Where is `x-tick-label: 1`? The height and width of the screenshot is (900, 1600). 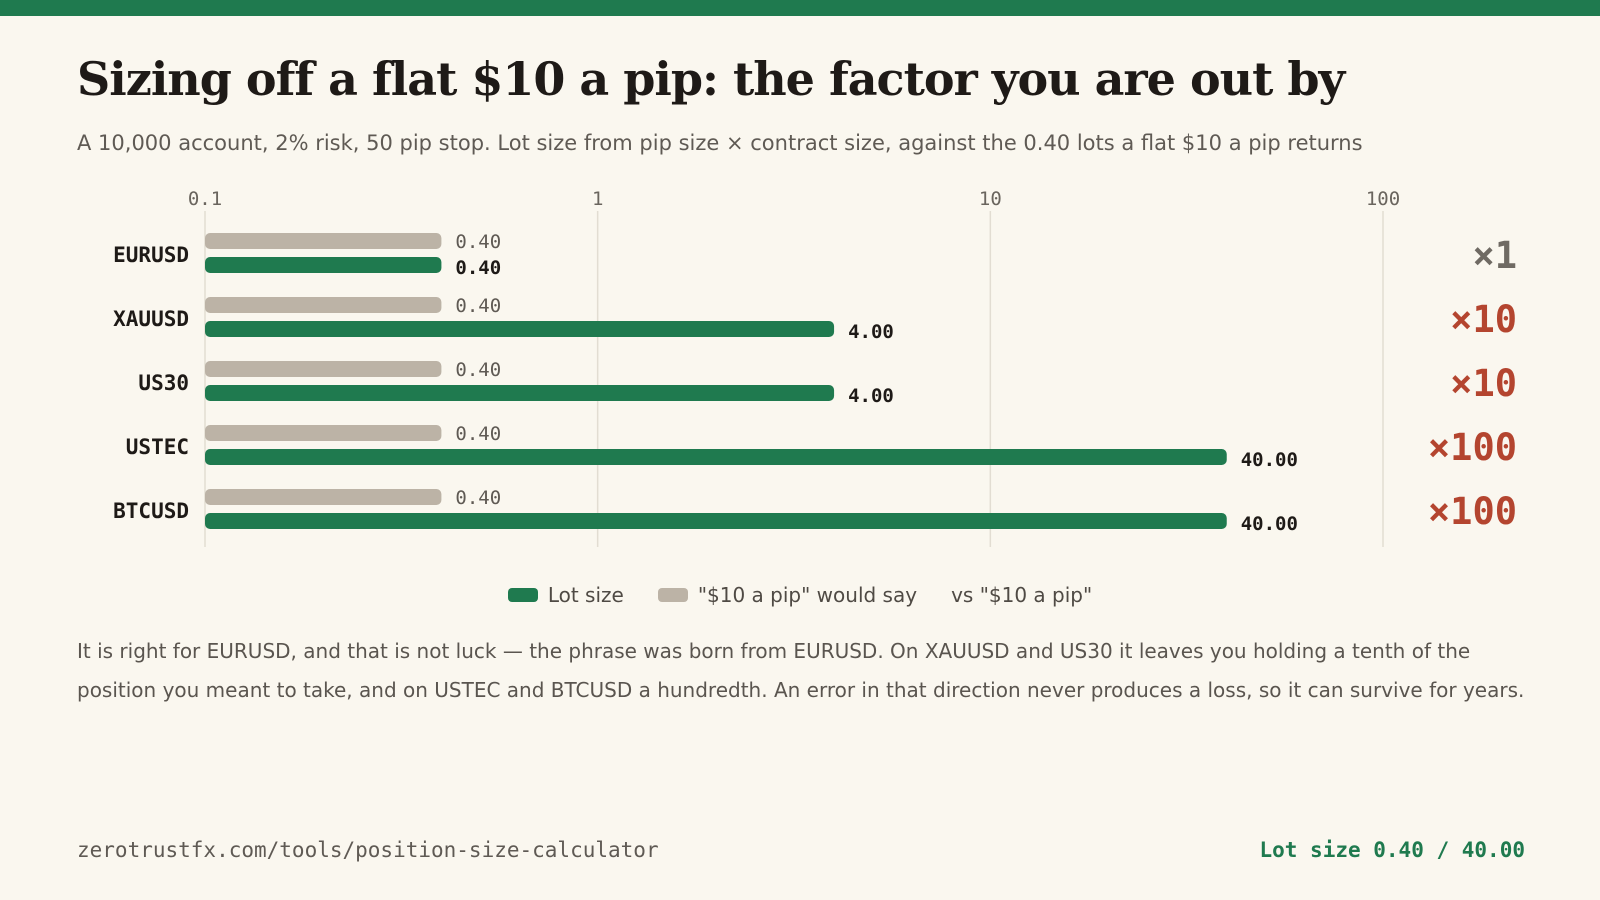
x-tick-label: 1 is located at coordinates (597, 199).